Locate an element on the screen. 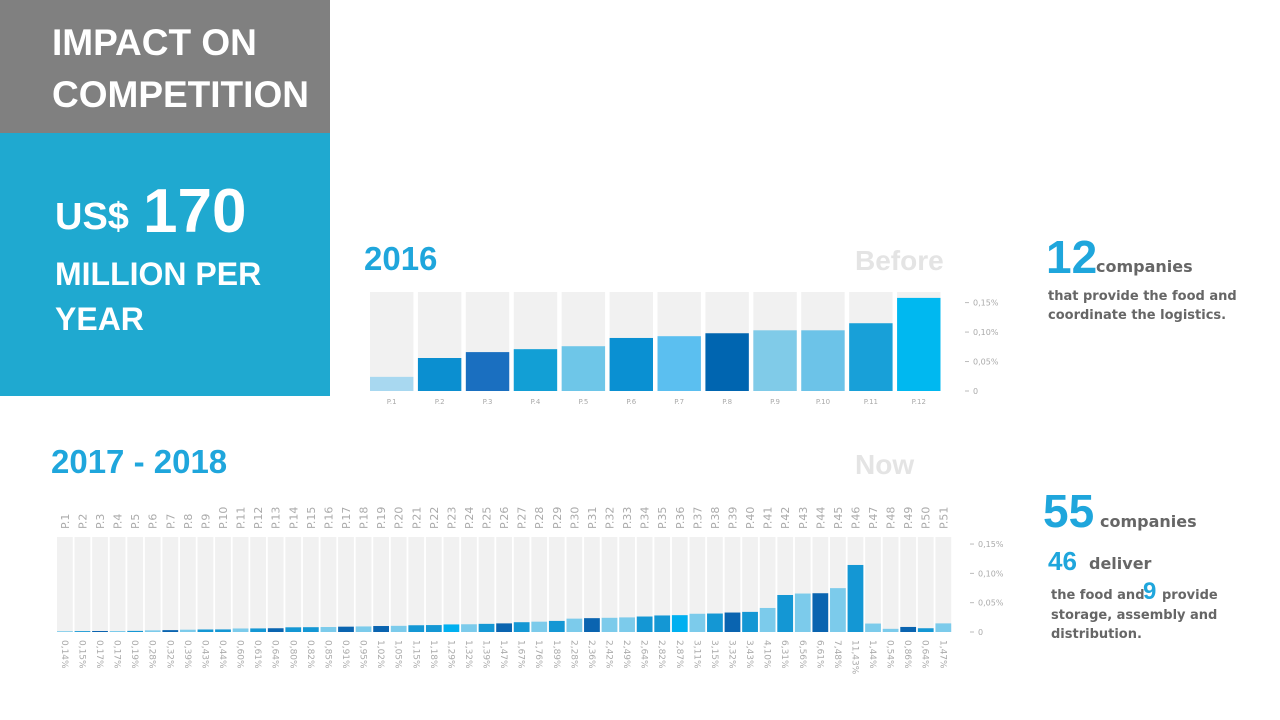 This screenshot has width=1280, height=720. count: 12 is located at coordinates (1072, 257).